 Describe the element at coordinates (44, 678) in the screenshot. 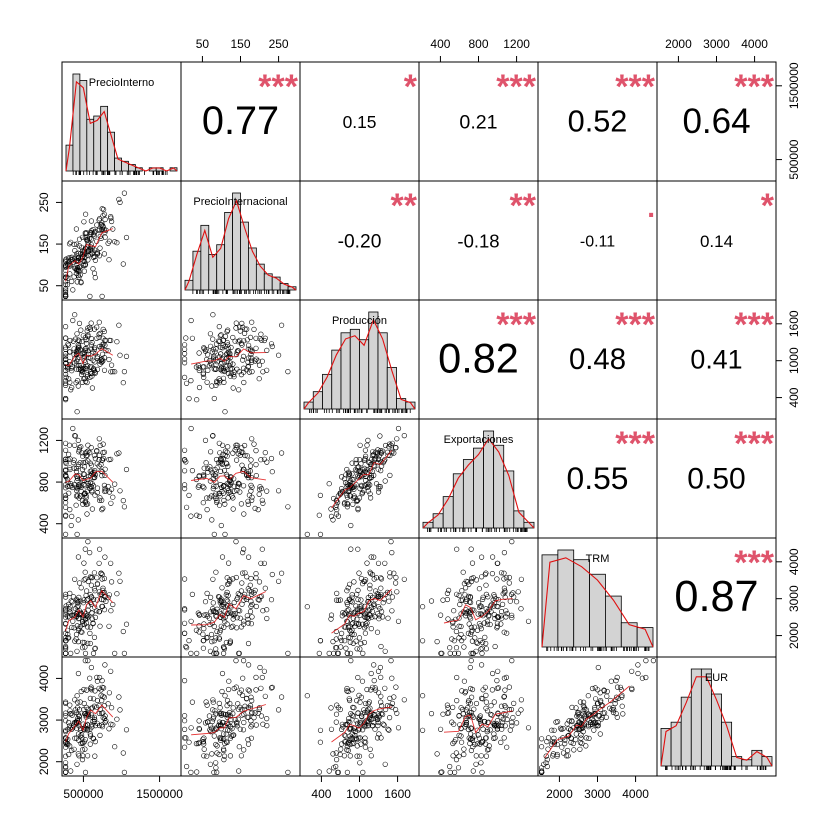

I see `left-tick-label: 4000` at that location.